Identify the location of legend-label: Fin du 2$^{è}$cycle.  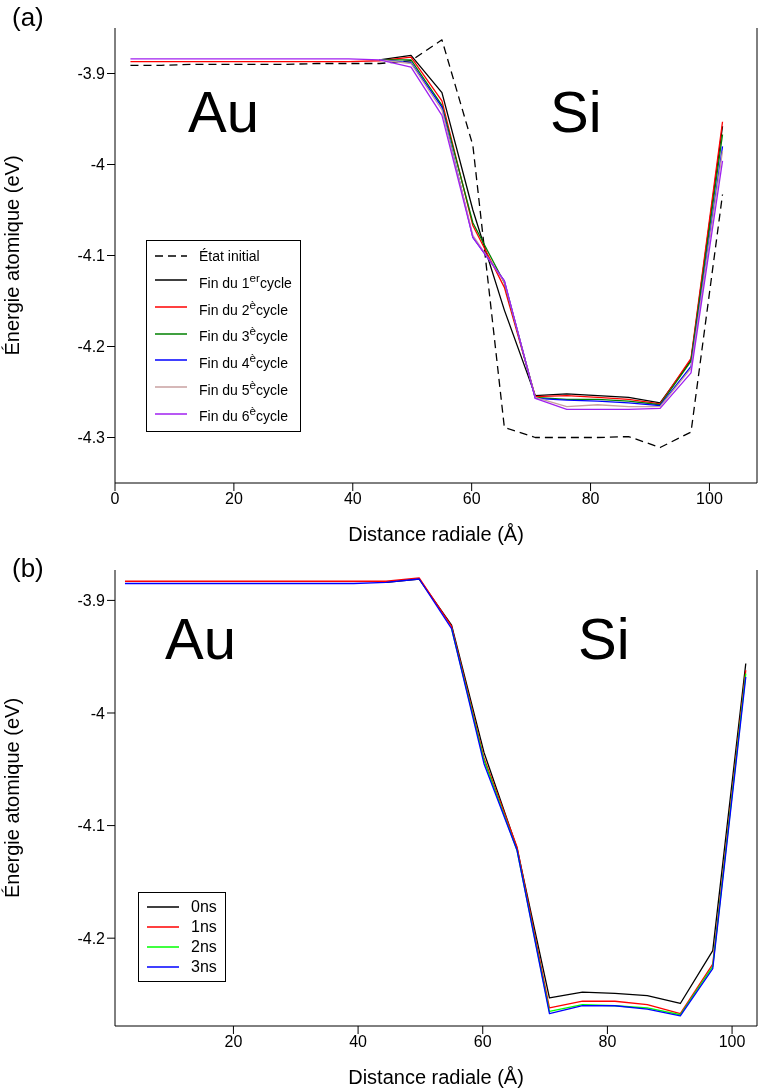
(243, 308).